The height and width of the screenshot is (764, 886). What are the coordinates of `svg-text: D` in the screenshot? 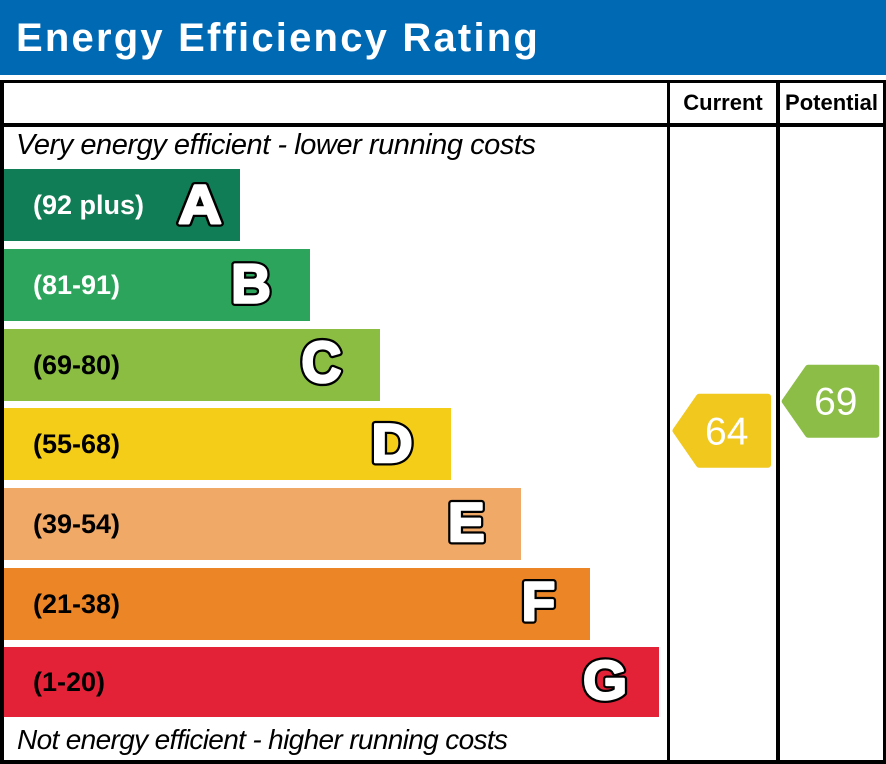 It's located at (391, 443).